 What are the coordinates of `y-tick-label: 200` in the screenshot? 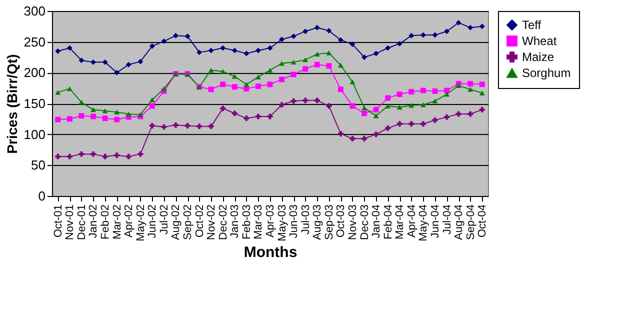 It's located at (35, 72).